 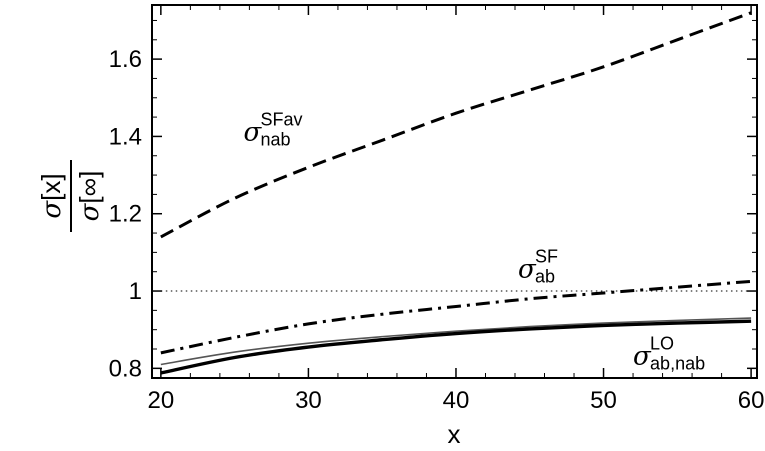 I want to click on x-tick-label: 60, so click(x=751, y=400).